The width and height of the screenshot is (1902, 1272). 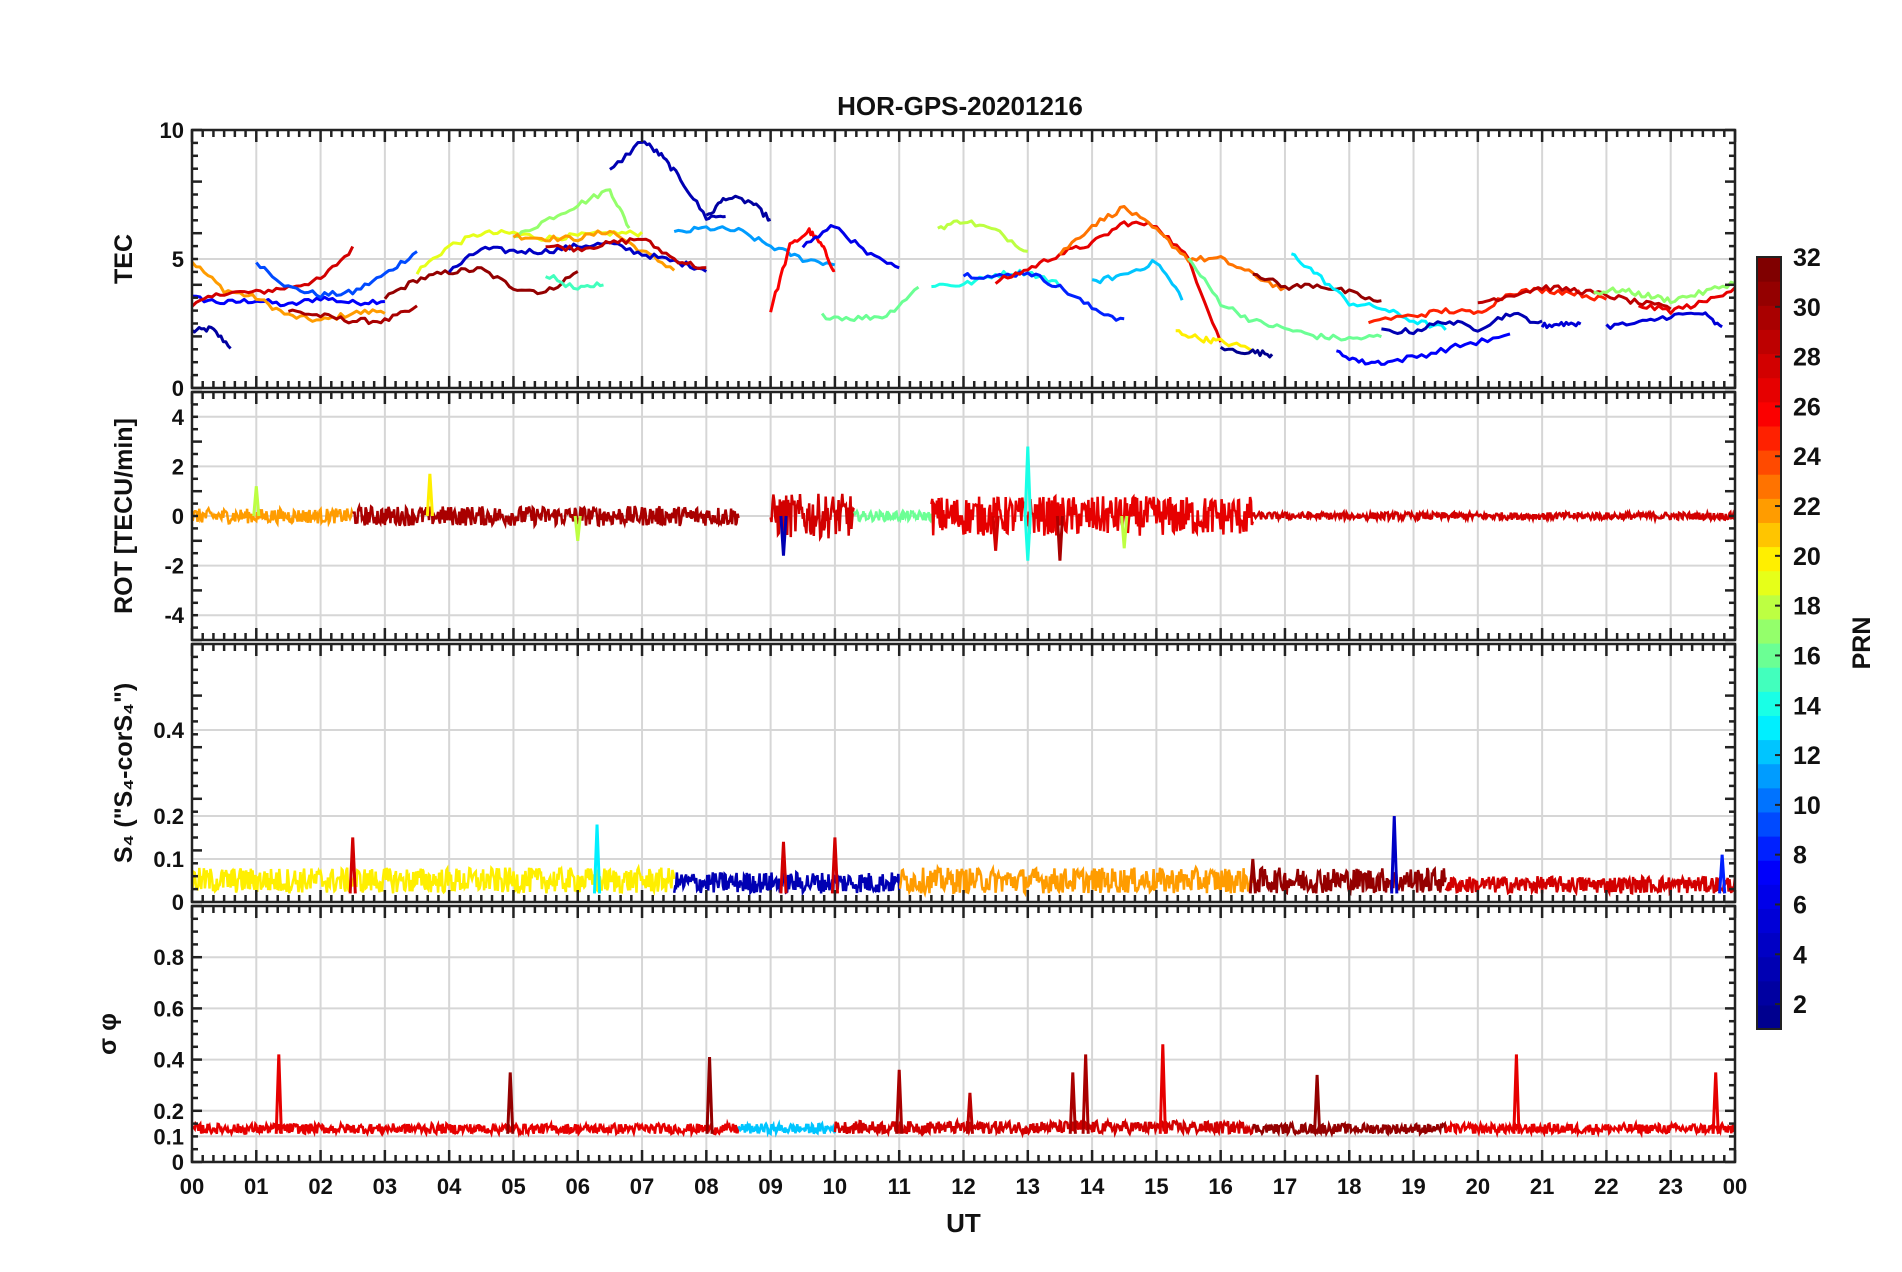 What do you see at coordinates (1800, 905) in the screenshot?
I see `colorbar-tick-label: 6` at bounding box center [1800, 905].